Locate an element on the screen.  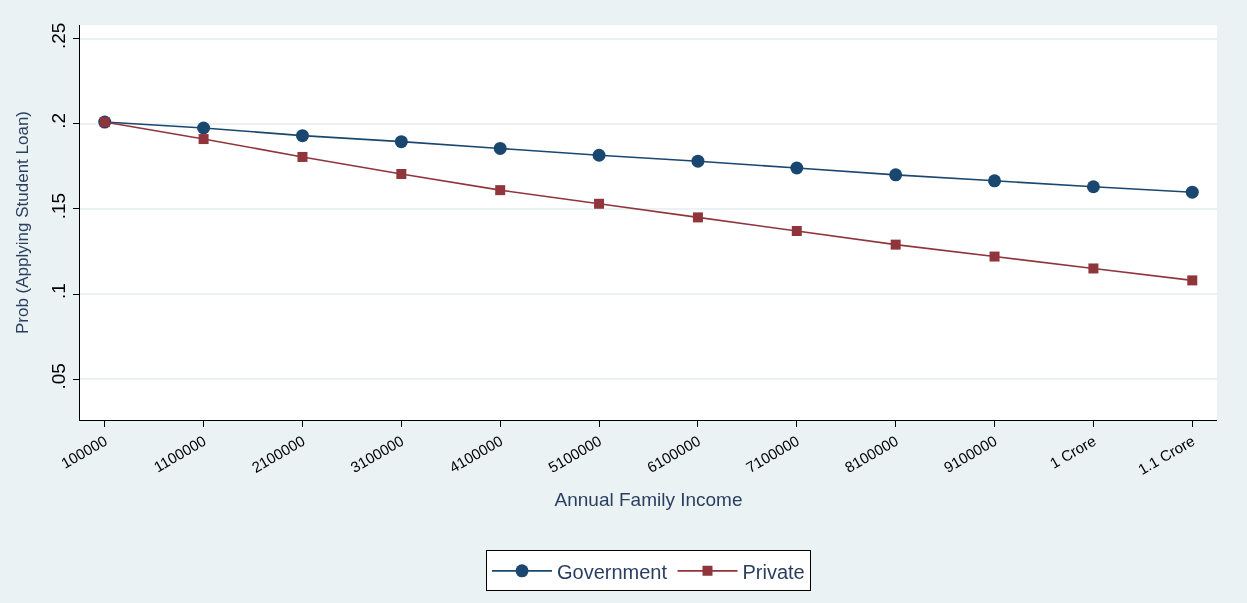
x-tick-label: 1.1 Crore is located at coordinates (1166, 454).